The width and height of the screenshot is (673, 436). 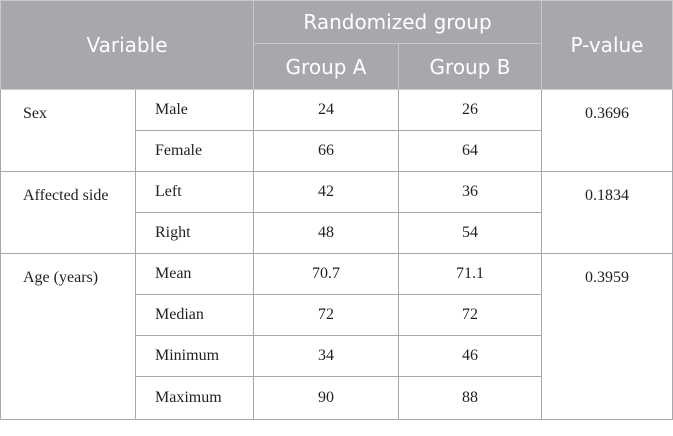 I want to click on group-b-value: 88, so click(x=470, y=398).